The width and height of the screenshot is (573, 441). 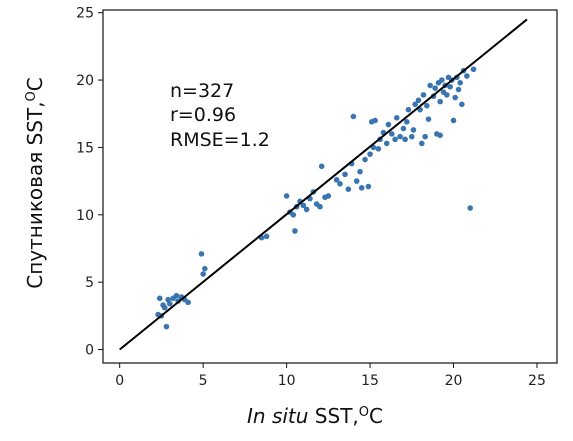 What do you see at coordinates (89, 283) in the screenshot?
I see `y-tick-label: 5` at bounding box center [89, 283].